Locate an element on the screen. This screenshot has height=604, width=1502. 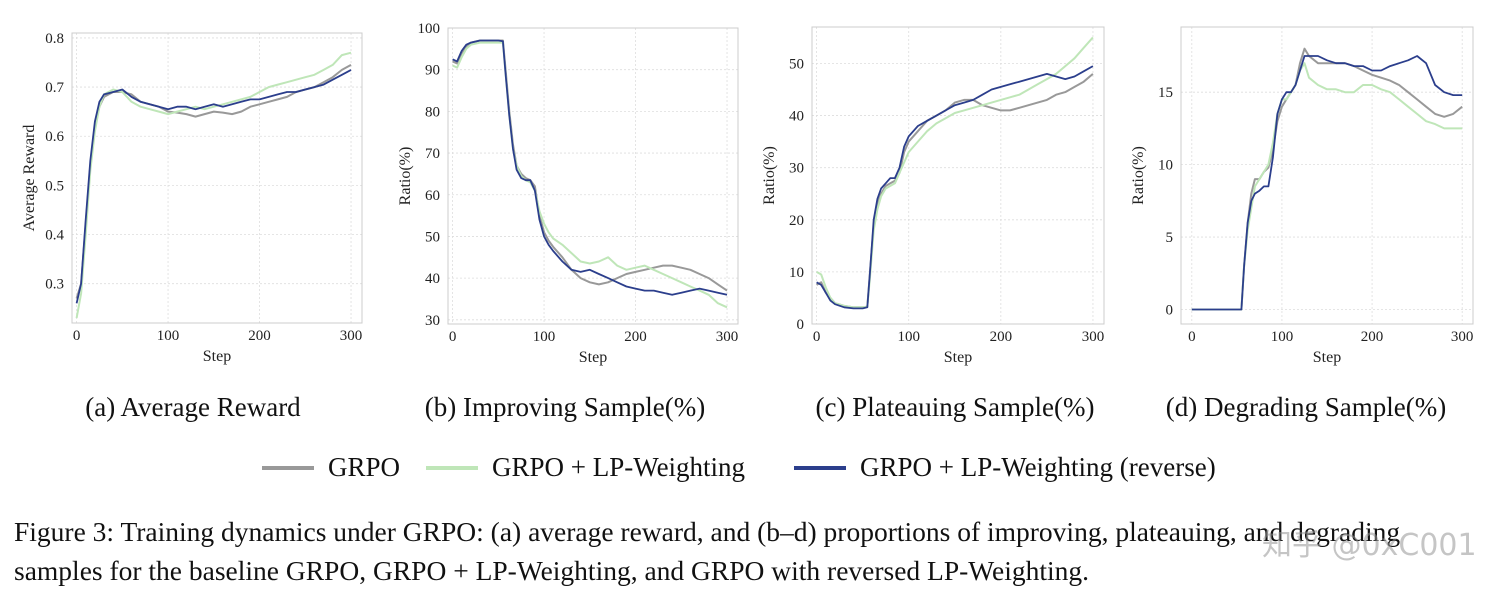
xtick-label-b-0: 0 is located at coordinates (453, 337).